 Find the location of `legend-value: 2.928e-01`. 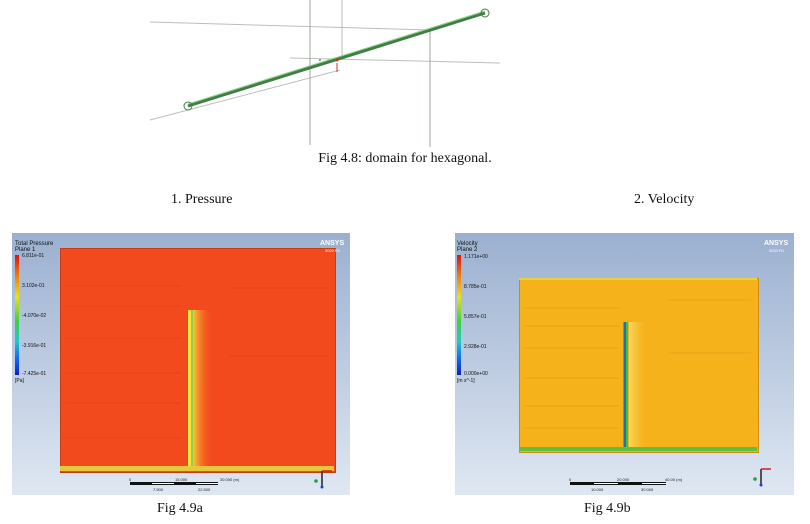

legend-value: 2.928e-01 is located at coordinates (475, 347).